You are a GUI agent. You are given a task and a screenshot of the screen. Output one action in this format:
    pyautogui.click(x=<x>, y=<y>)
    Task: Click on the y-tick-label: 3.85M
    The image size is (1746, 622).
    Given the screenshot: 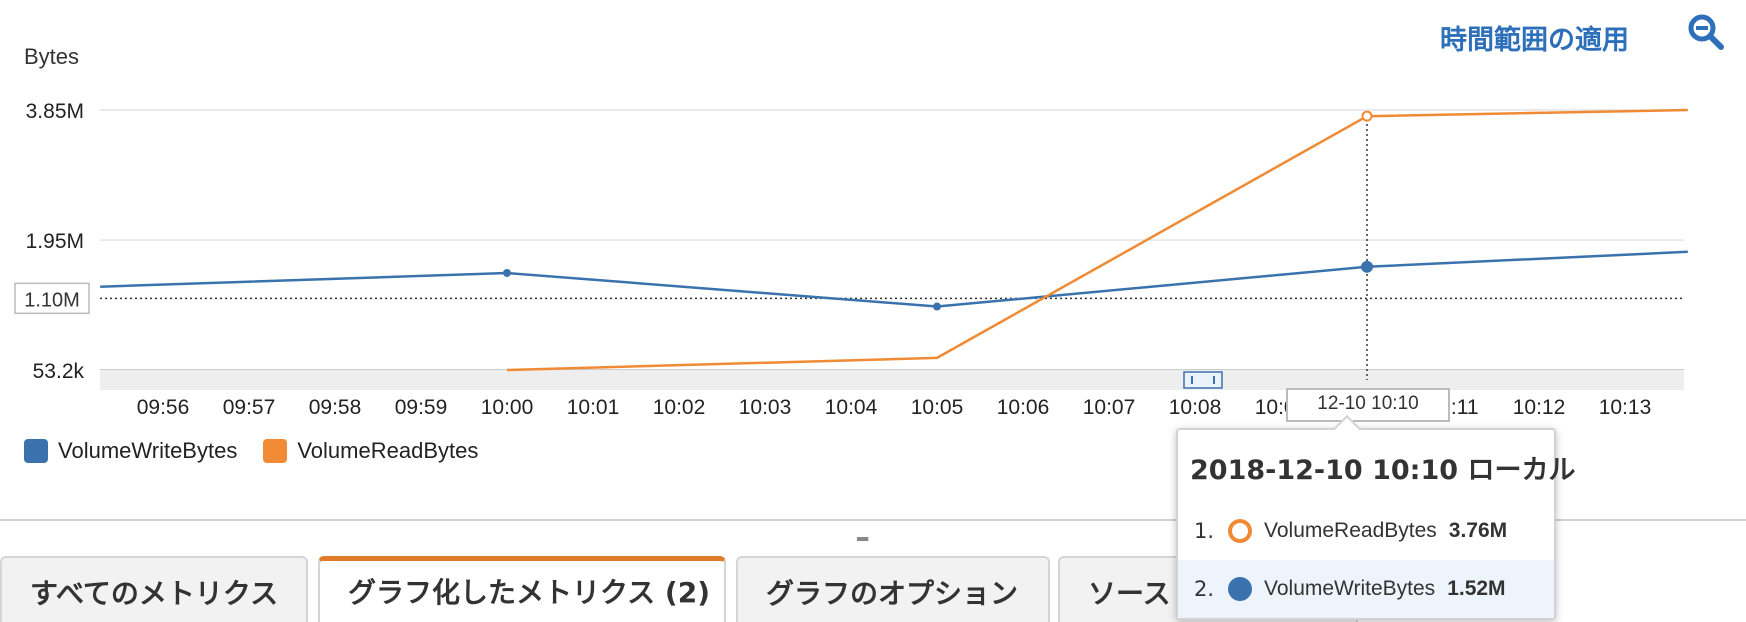 What is the action you would take?
    pyautogui.click(x=55, y=111)
    